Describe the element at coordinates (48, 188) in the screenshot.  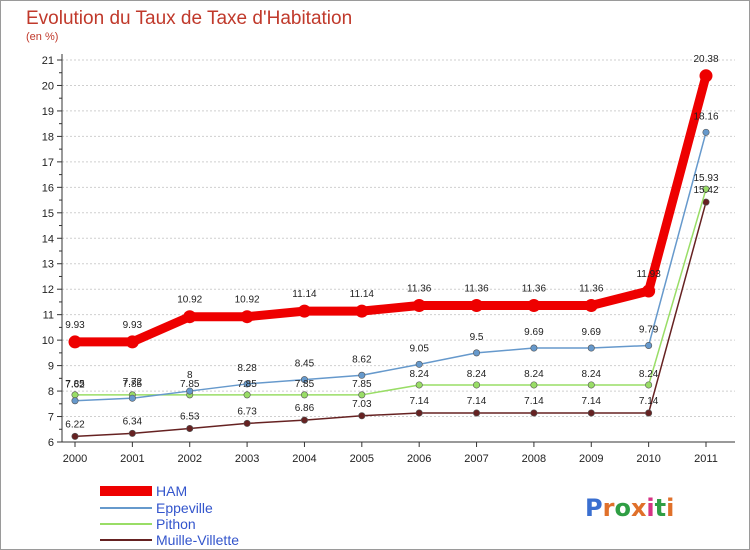
I see `y-tick-label: 16` at that location.